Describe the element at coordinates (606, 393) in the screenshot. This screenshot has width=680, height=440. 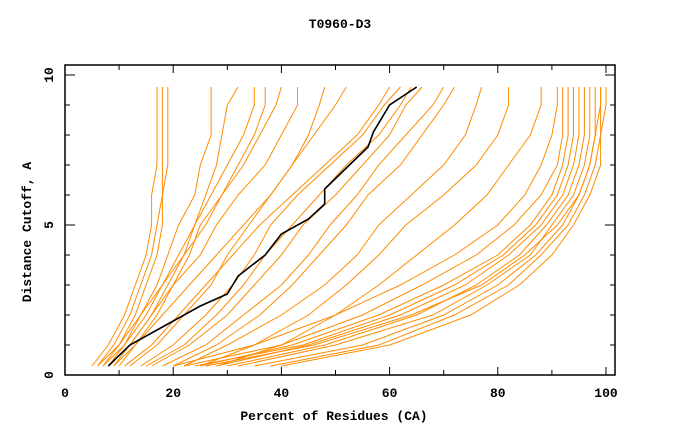
I see `x-tick-label: 100` at that location.